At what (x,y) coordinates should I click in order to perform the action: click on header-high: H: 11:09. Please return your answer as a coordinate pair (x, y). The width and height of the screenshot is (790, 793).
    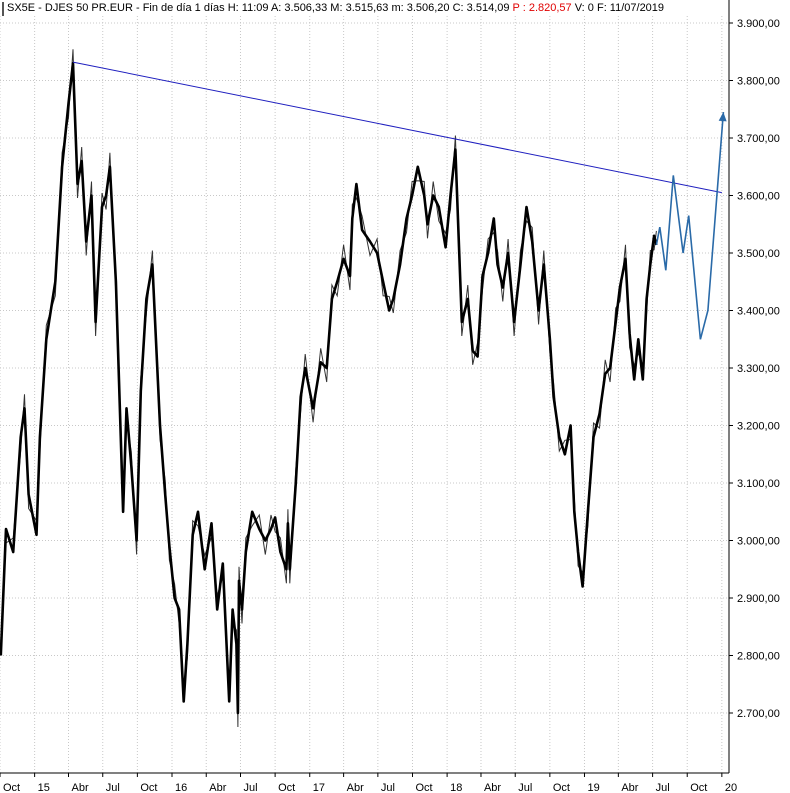
    Looking at the image, I should click on (248, 8).